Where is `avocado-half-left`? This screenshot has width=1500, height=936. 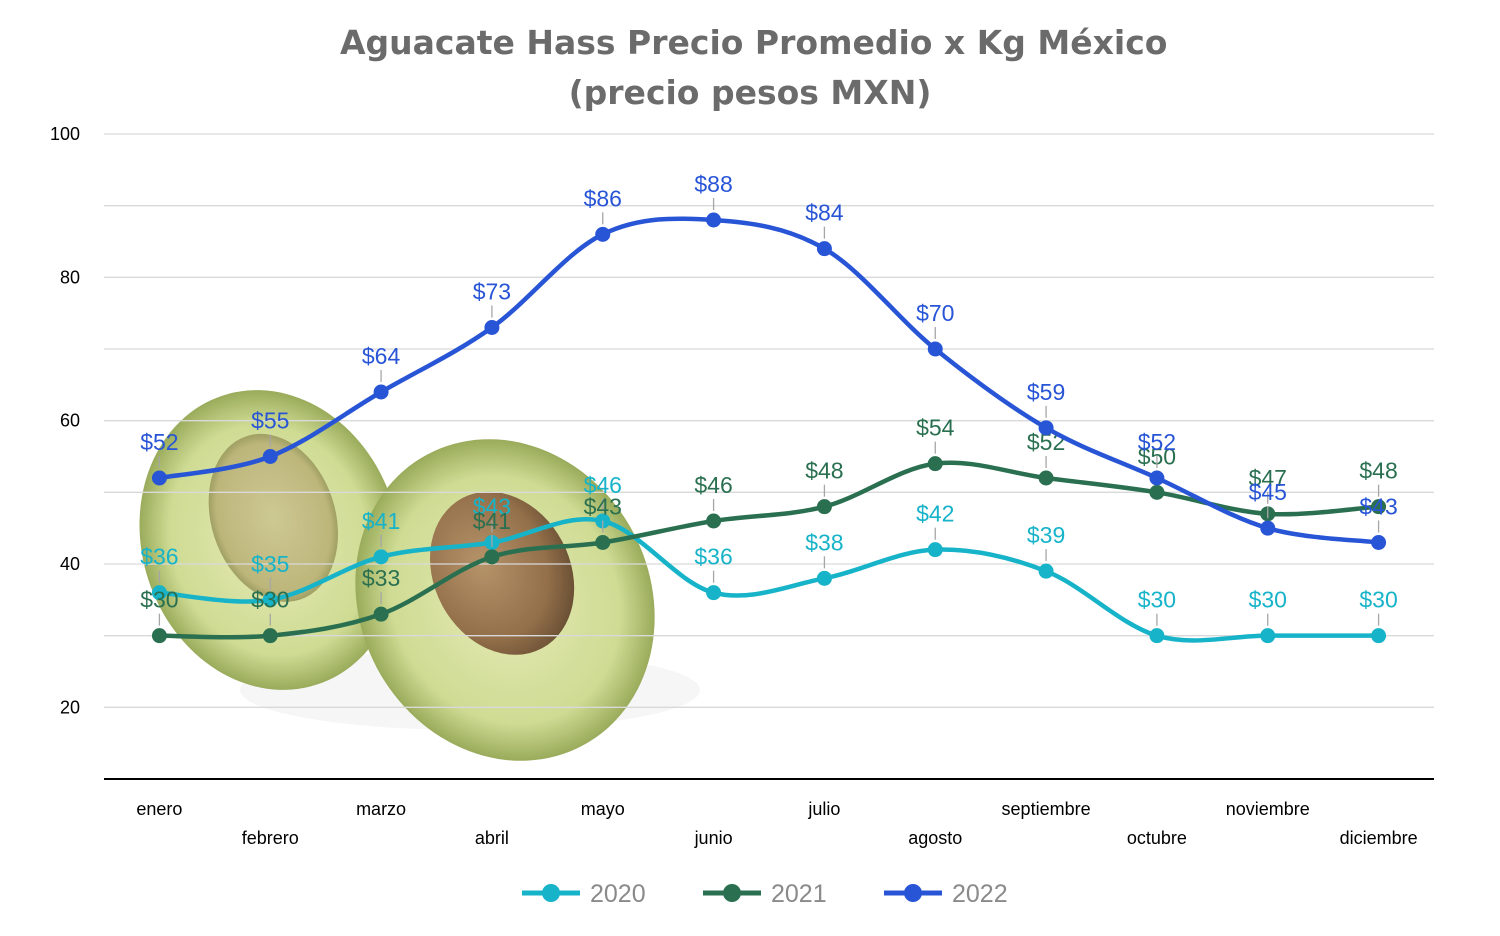
avocado-half-left is located at coordinates (270, 540).